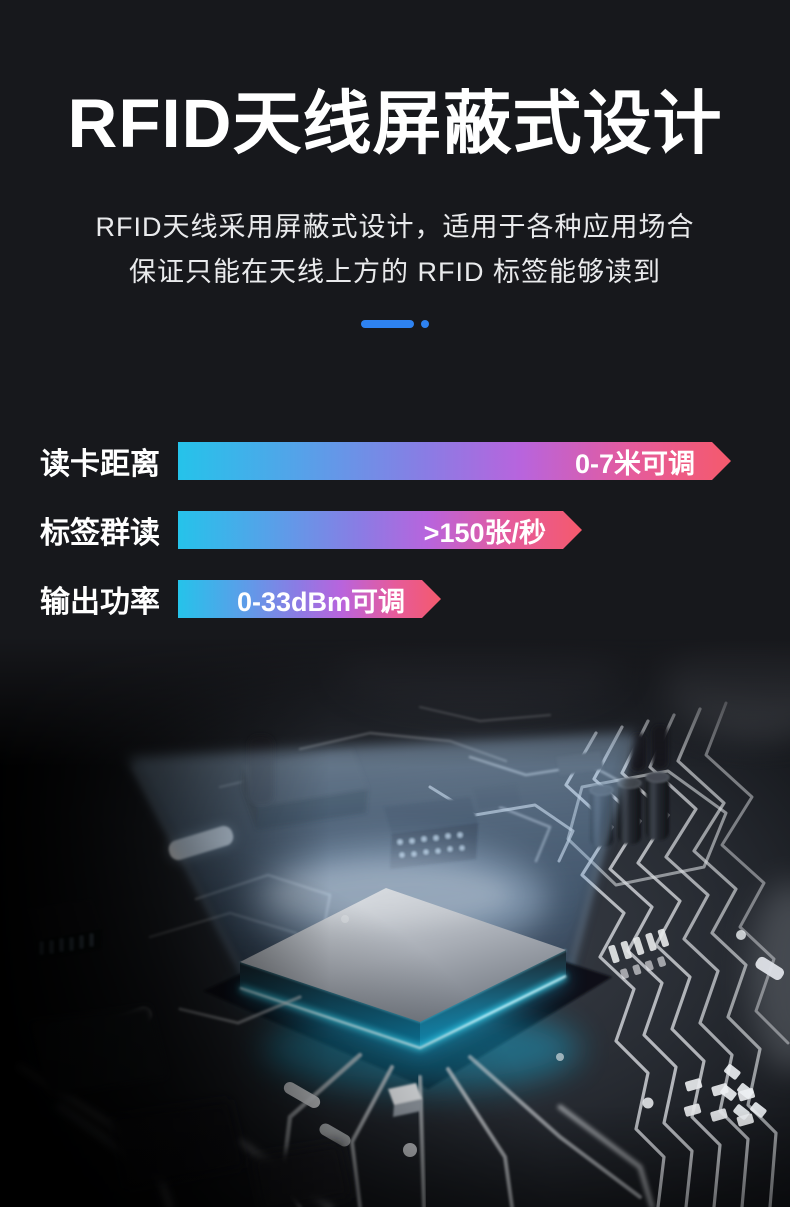 The height and width of the screenshot is (1207, 790). I want to click on spec-value: >150张/秒, so click(484, 532).